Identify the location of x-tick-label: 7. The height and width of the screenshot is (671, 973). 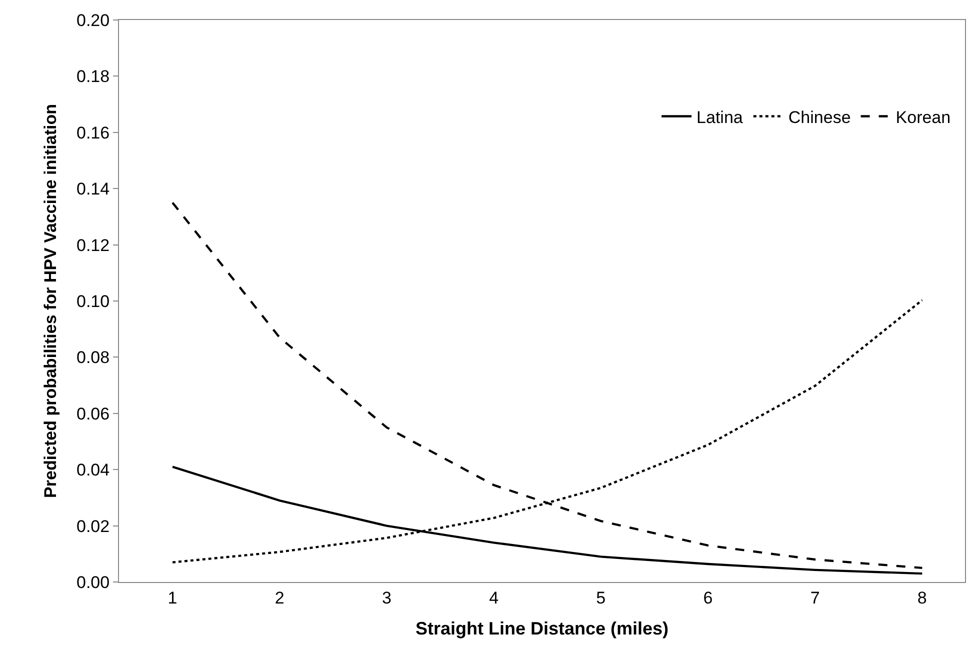
(815, 598).